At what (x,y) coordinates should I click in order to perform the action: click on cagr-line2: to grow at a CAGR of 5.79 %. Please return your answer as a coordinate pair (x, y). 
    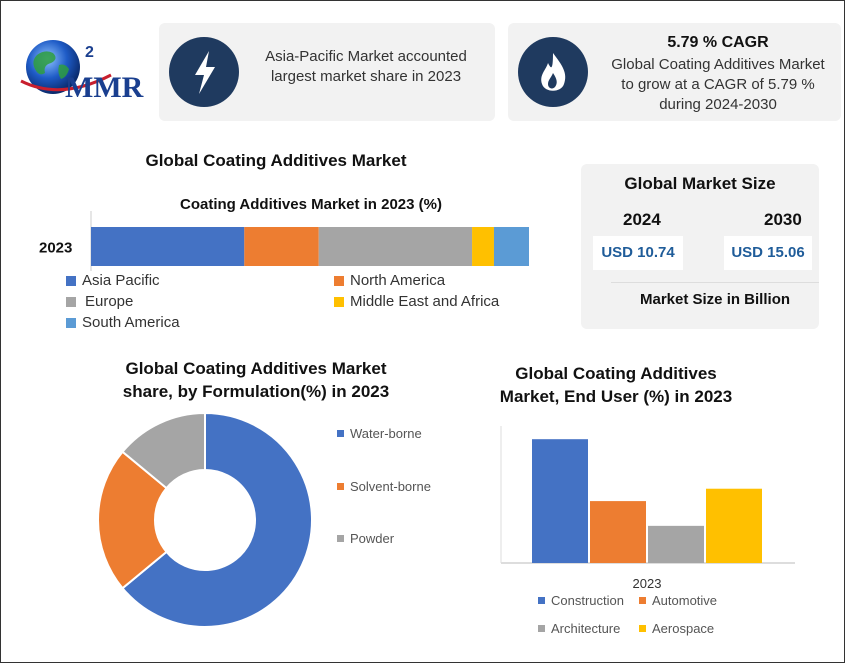
    Looking at the image, I should click on (718, 84).